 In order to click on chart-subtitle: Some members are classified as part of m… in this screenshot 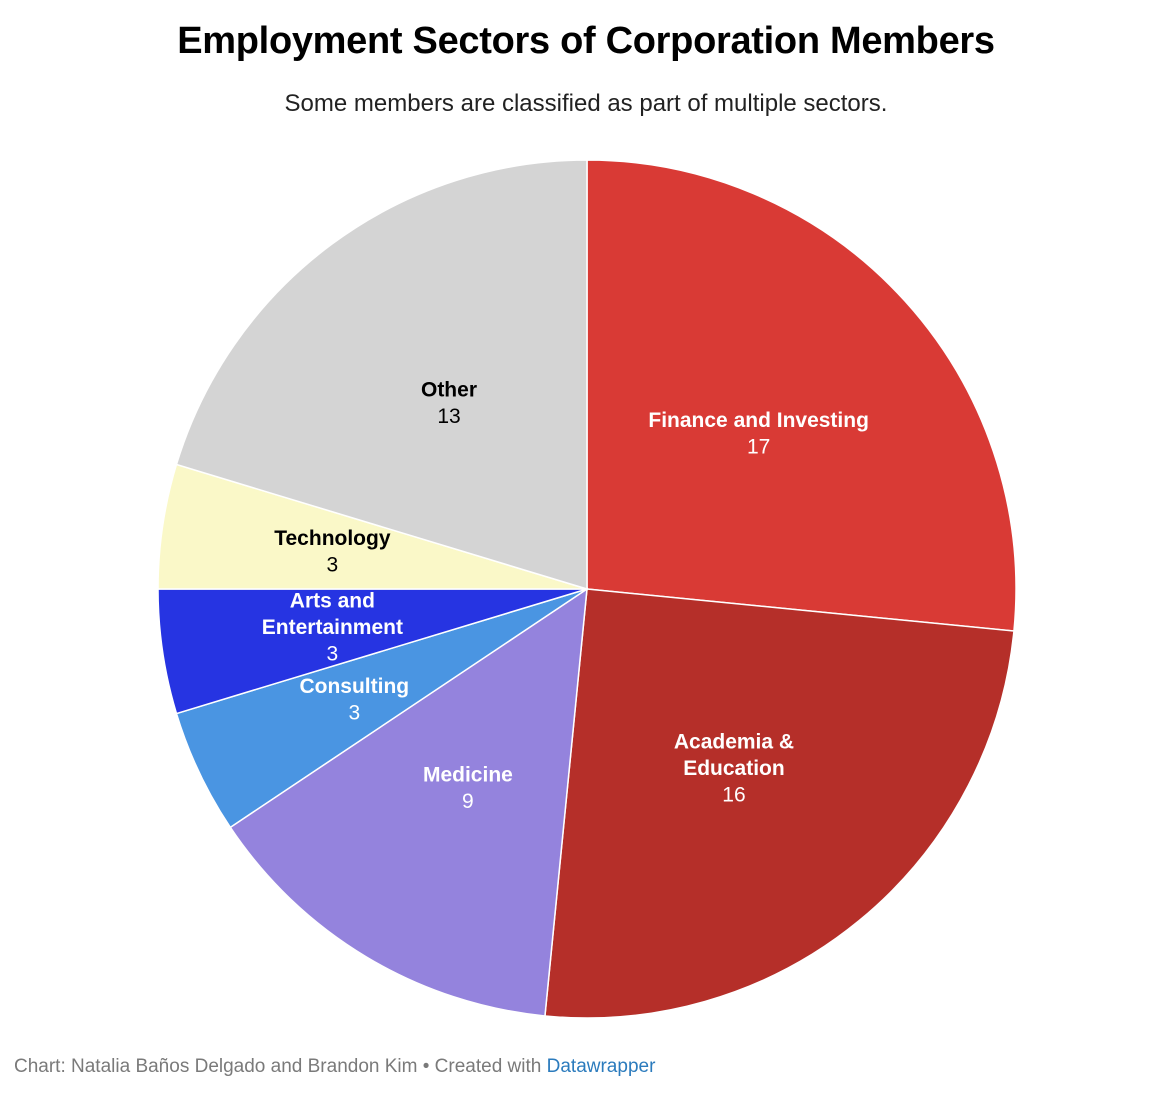, I will do `click(586, 103)`.